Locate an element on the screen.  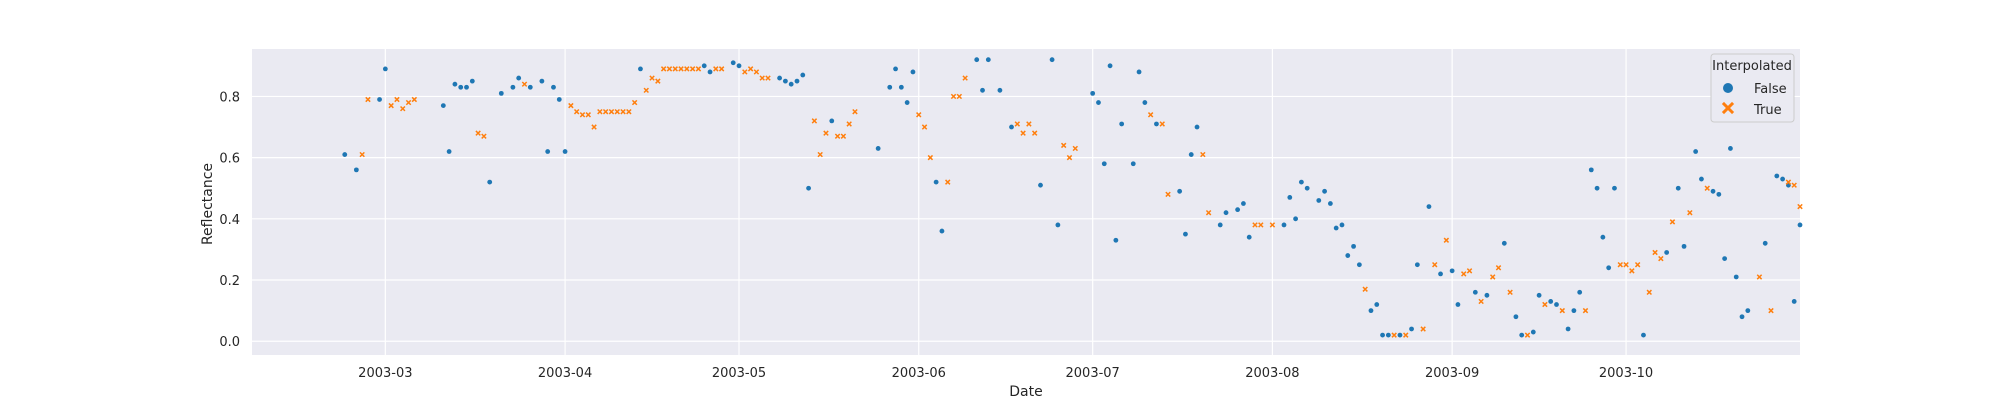
y-tick-label: 0.0 is located at coordinates (229, 342).